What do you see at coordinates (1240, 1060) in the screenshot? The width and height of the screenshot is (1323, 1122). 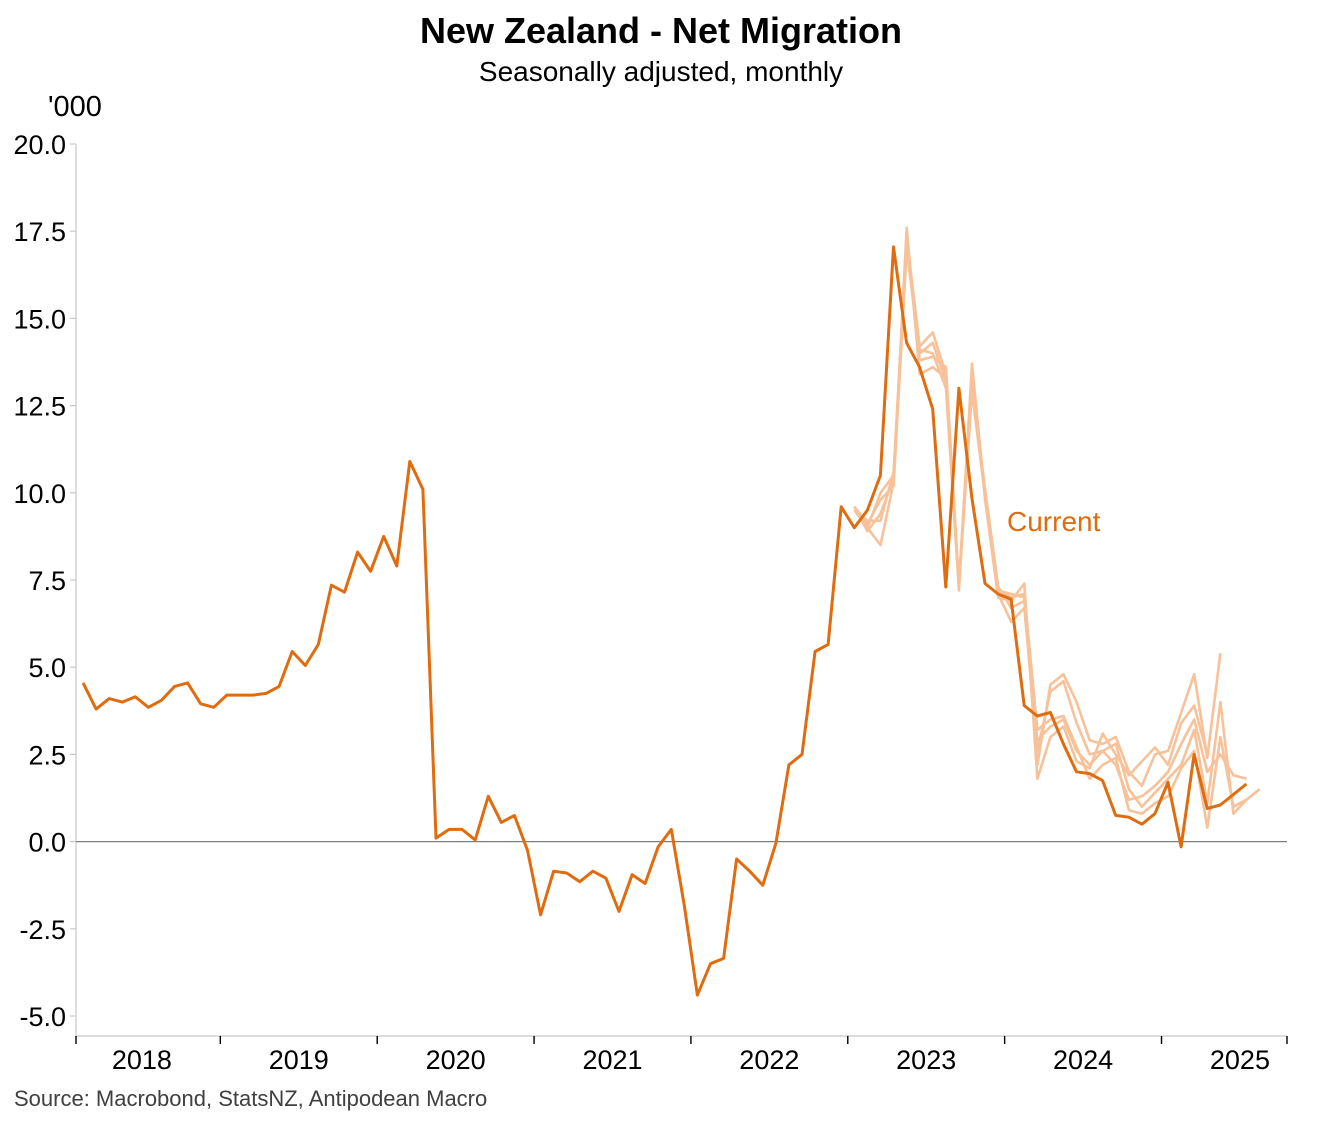 I see `x-tick-label: 2025` at bounding box center [1240, 1060].